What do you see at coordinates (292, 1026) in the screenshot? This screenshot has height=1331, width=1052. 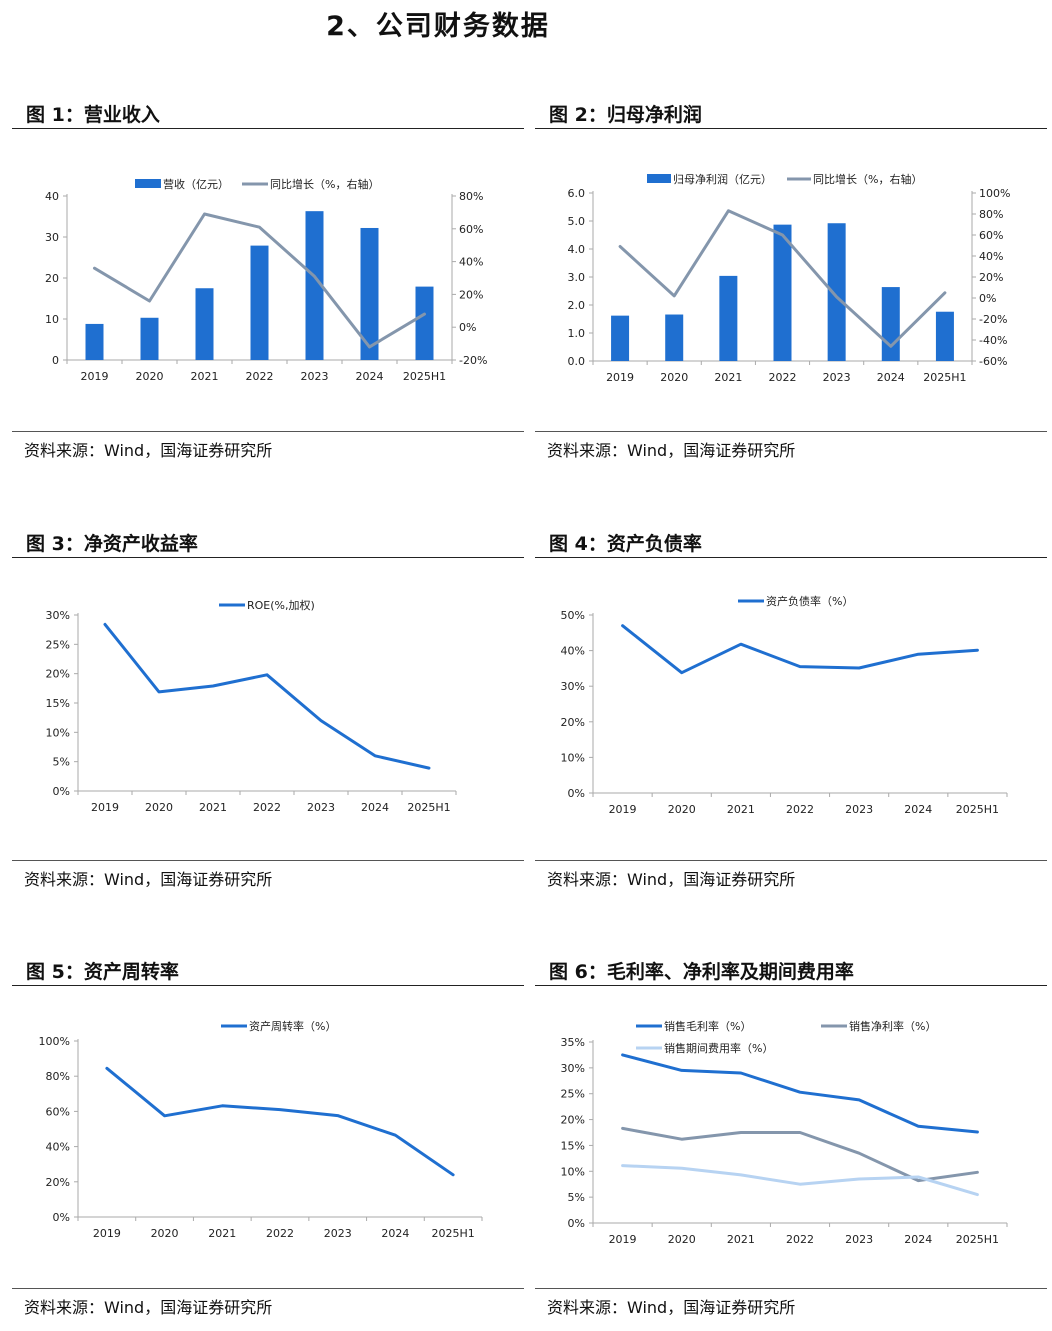 I see `legend-label: 资产周转率（%）` at bounding box center [292, 1026].